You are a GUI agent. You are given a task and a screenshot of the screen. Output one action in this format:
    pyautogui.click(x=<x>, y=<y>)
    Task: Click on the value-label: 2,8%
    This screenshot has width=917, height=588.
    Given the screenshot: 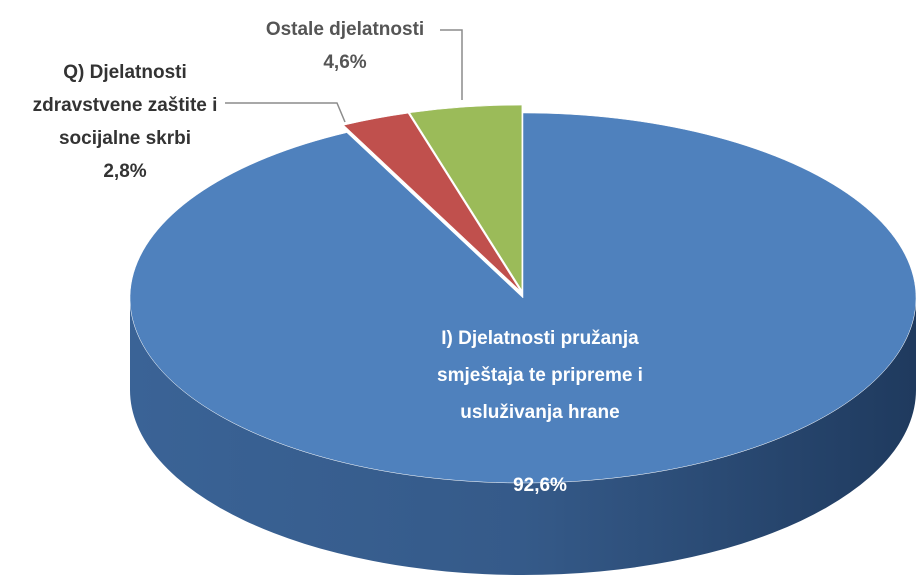 What is the action you would take?
    pyautogui.click(x=125, y=171)
    